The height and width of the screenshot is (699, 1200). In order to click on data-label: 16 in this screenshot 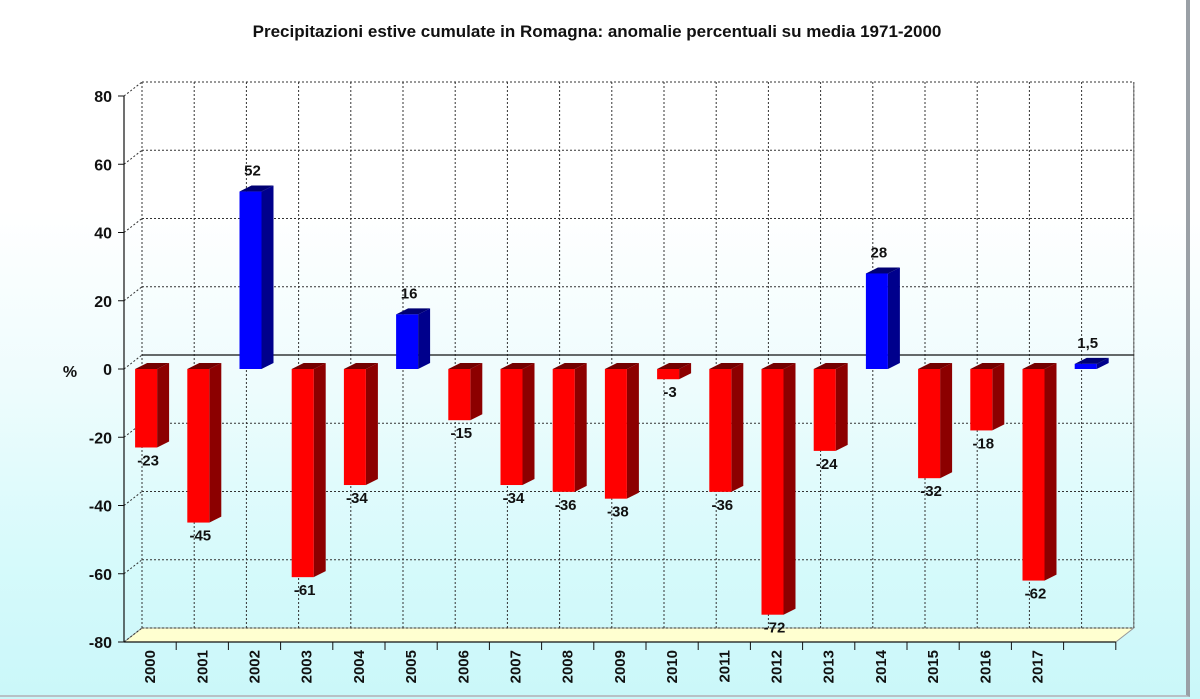, I will do `click(409, 293)`.